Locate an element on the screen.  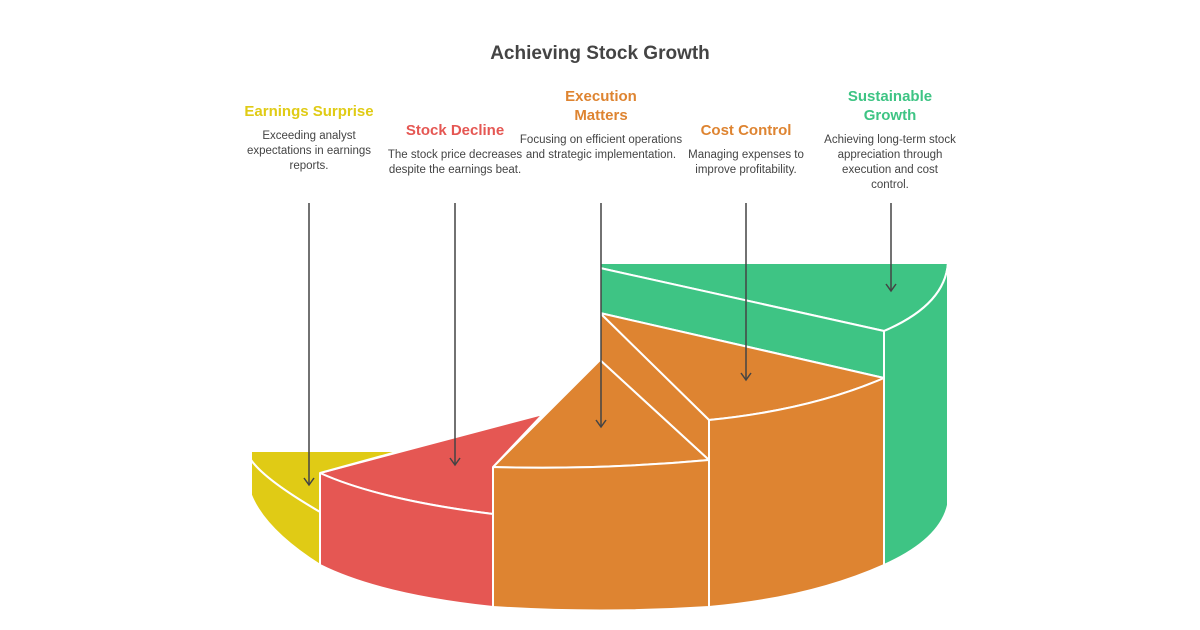
diagram-title: Achieving Stock Growth is located at coordinates (600, 53).